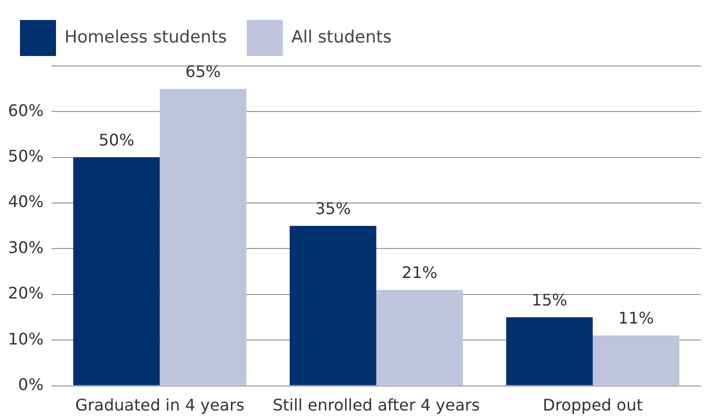  Describe the element at coordinates (26, 338) in the screenshot. I see `y-tick-label: 10%` at that location.